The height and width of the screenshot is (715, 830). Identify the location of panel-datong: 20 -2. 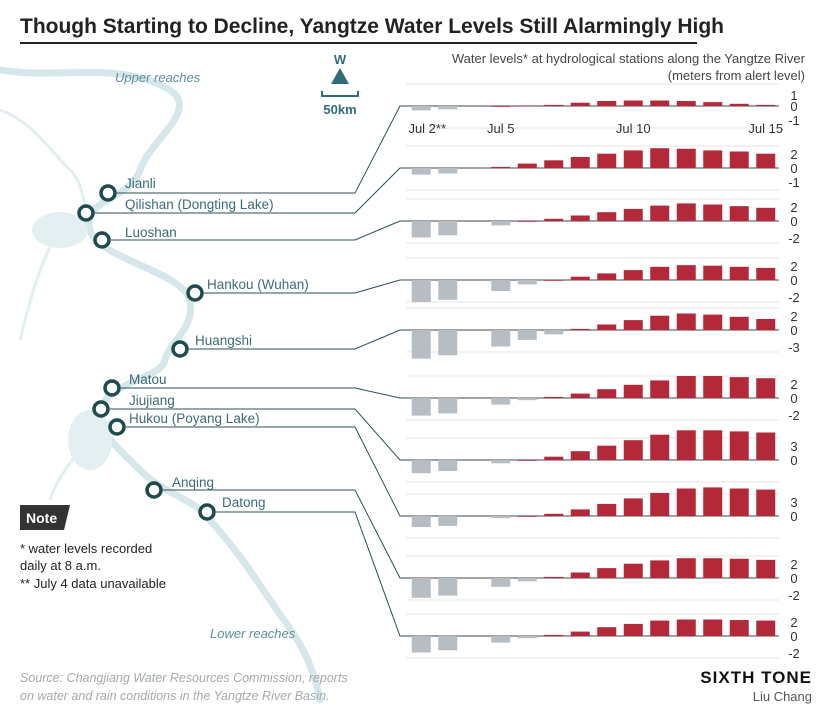
(603, 637).